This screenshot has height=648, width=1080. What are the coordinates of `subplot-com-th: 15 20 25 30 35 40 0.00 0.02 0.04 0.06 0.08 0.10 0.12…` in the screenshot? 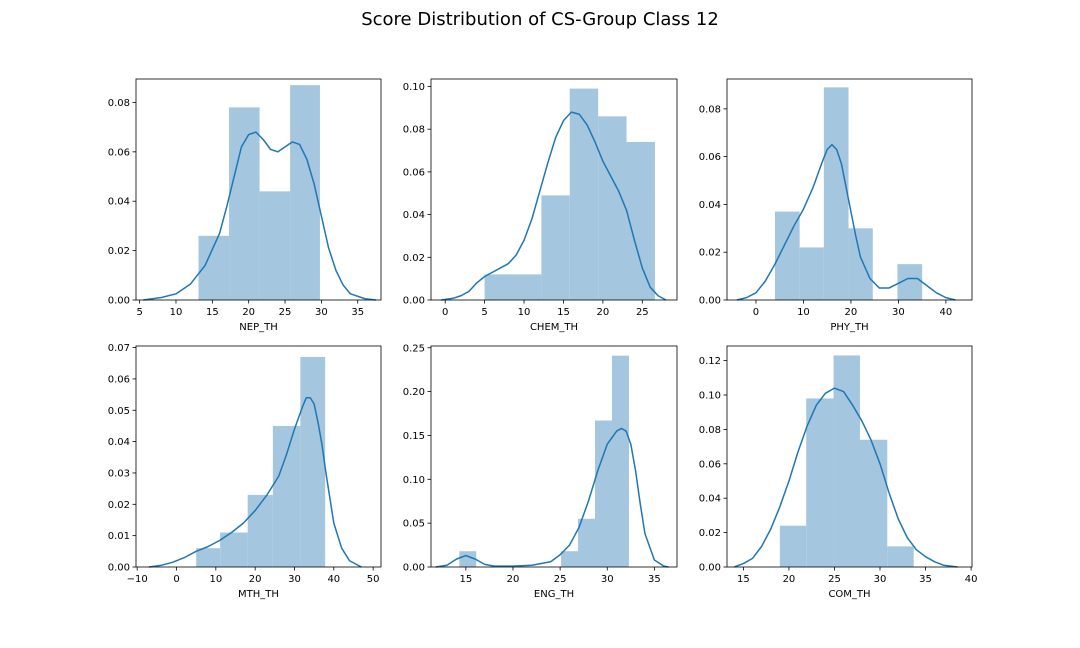 It's located at (838, 472).